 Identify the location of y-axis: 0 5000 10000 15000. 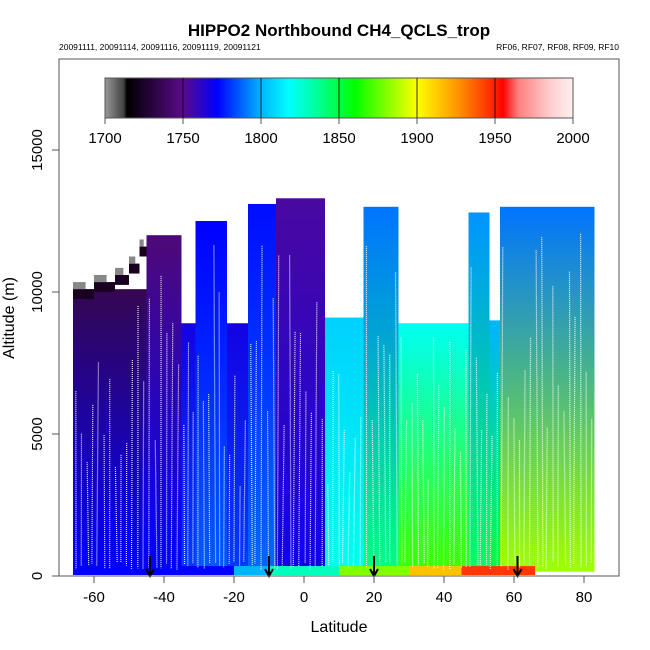
(44, 354).